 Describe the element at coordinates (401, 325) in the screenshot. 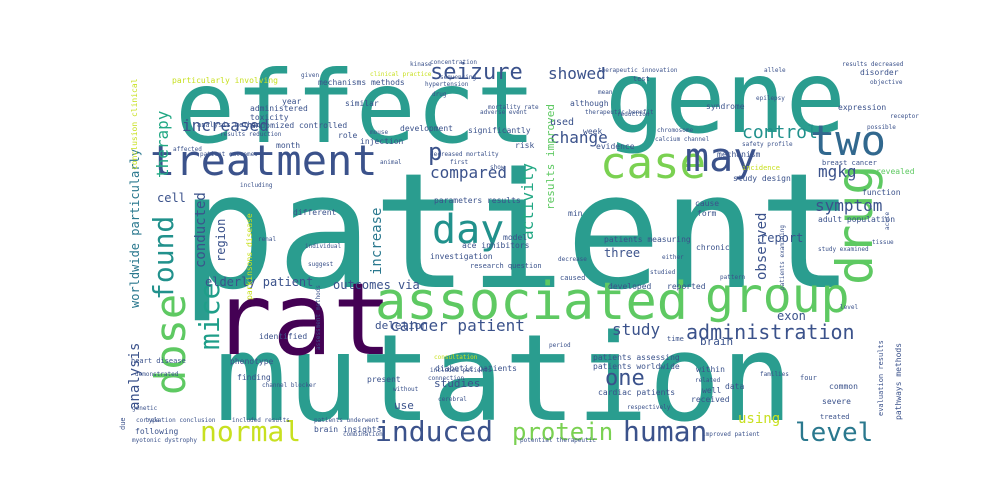

I see `cloud-word: deletion` at that location.